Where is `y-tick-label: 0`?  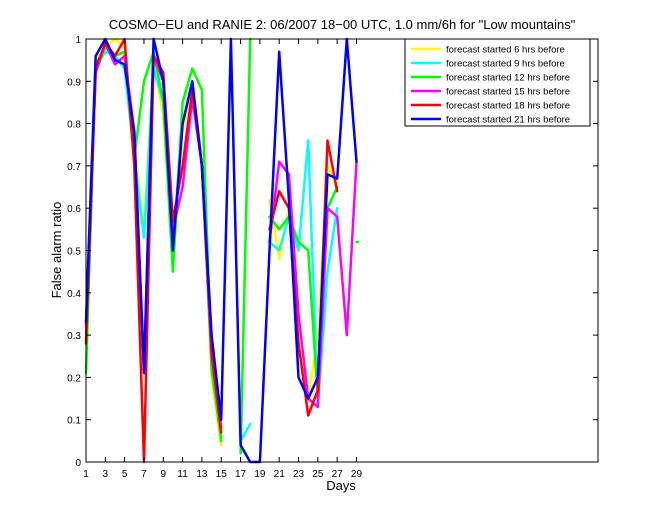 y-tick-label: 0 is located at coordinates (78, 463).